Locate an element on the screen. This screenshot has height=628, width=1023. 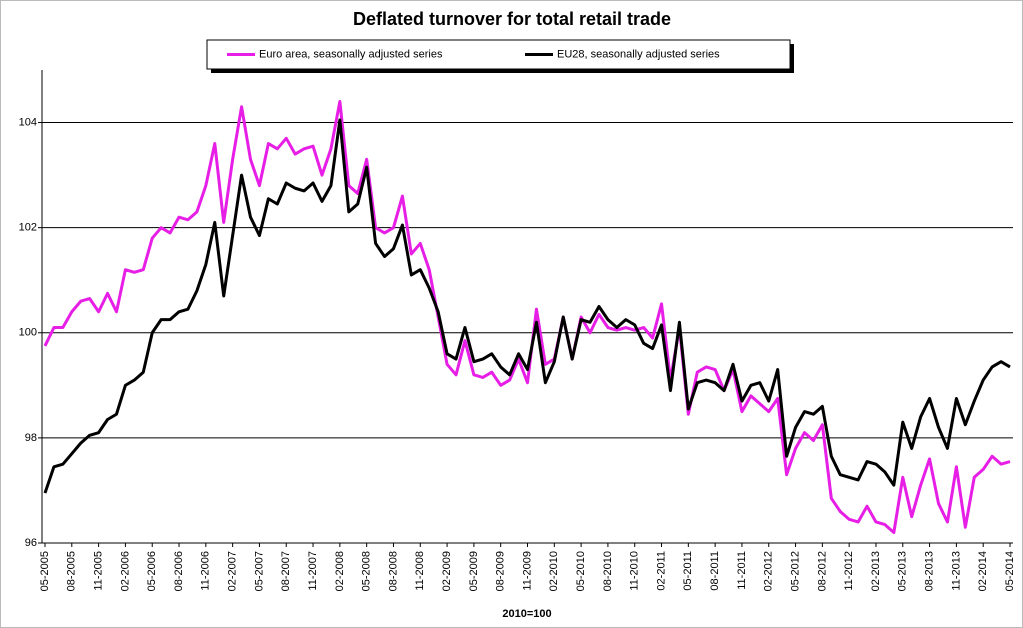
y-tick-label: 96 is located at coordinates (31, 543).